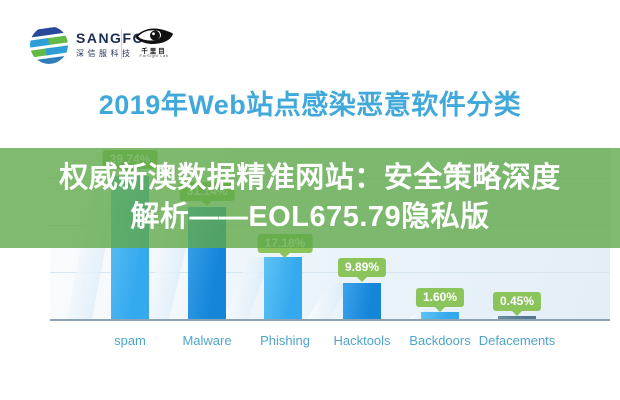  I want to click on bar-hacktools, so click(362, 301).